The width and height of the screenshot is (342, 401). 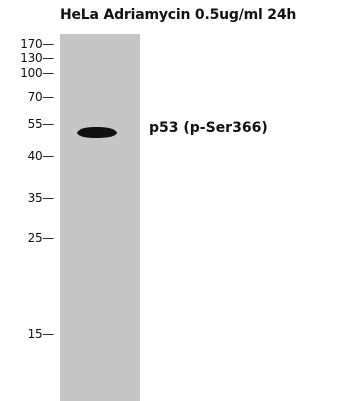 What do you see at coordinates (41, 198) in the screenshot?
I see `marker-35: 35—` at bounding box center [41, 198].